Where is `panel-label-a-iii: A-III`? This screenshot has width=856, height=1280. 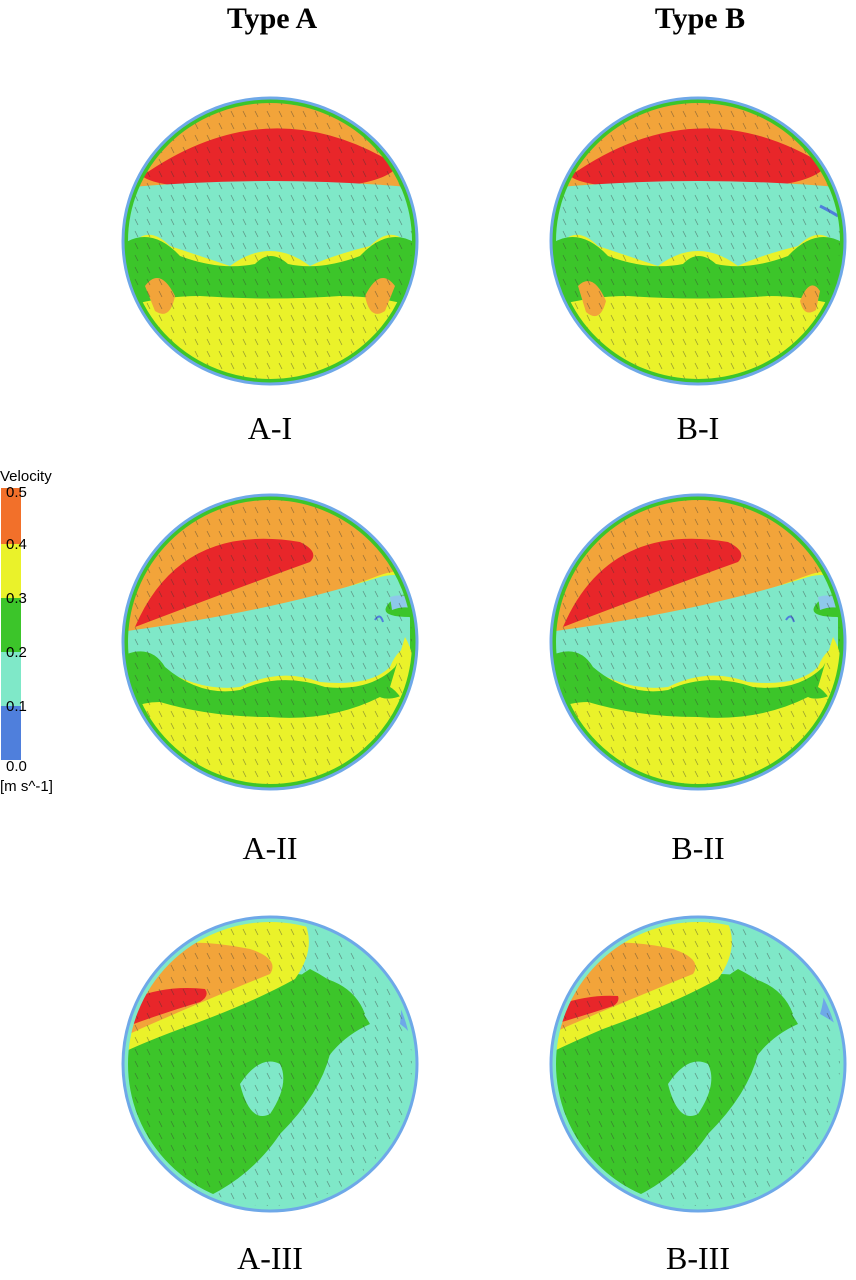 panel-label-a-iii: A-III is located at coordinates (270, 1258).